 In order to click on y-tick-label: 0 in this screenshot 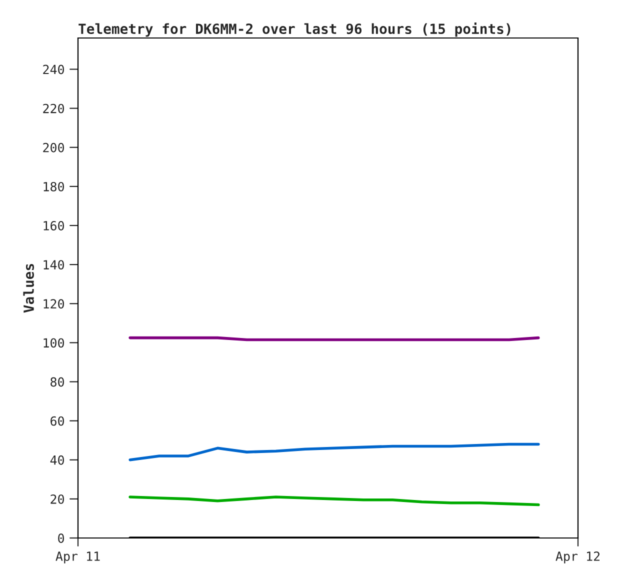, I will do `click(61, 538)`.